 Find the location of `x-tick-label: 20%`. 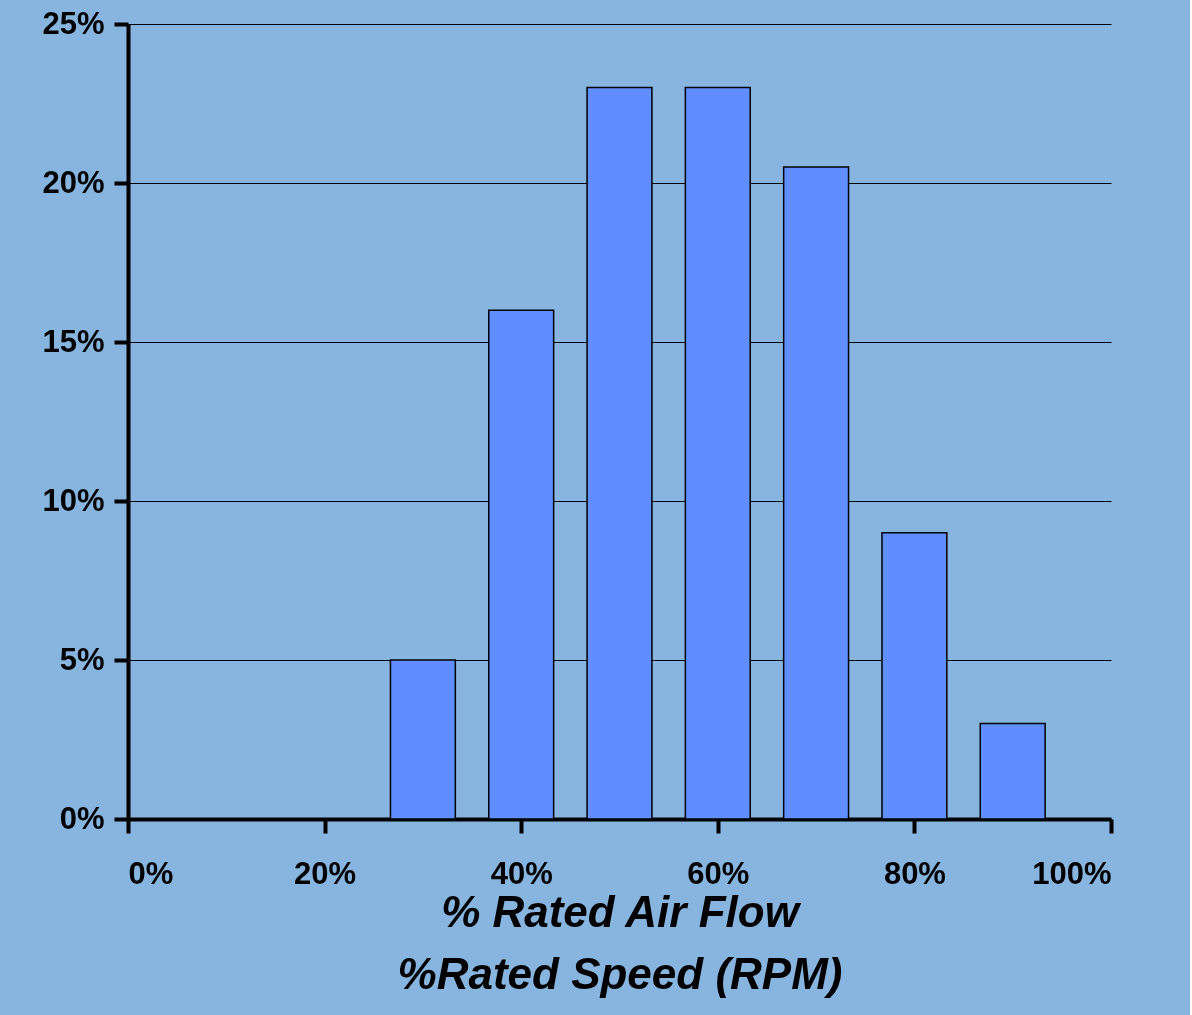

x-tick-label: 20% is located at coordinates (325, 873).